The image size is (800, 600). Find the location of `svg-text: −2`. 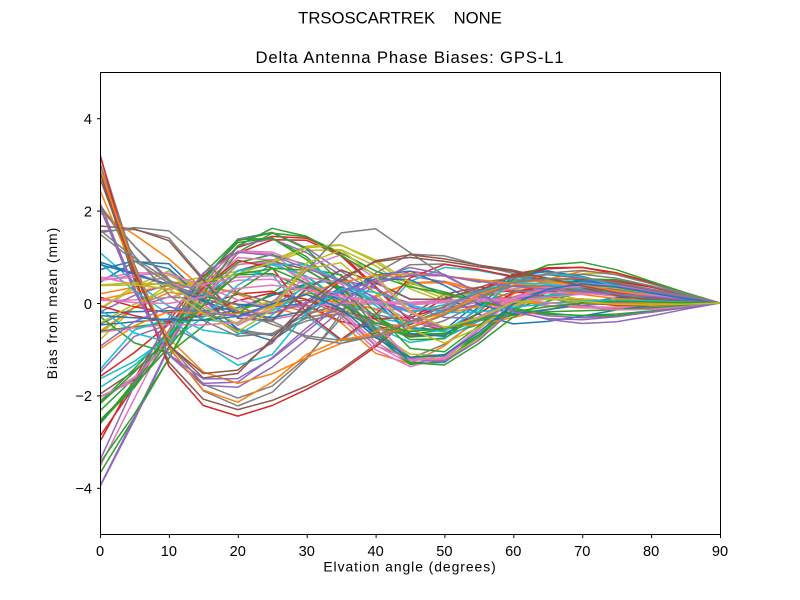

svg-text: −2 is located at coordinates (83, 397).